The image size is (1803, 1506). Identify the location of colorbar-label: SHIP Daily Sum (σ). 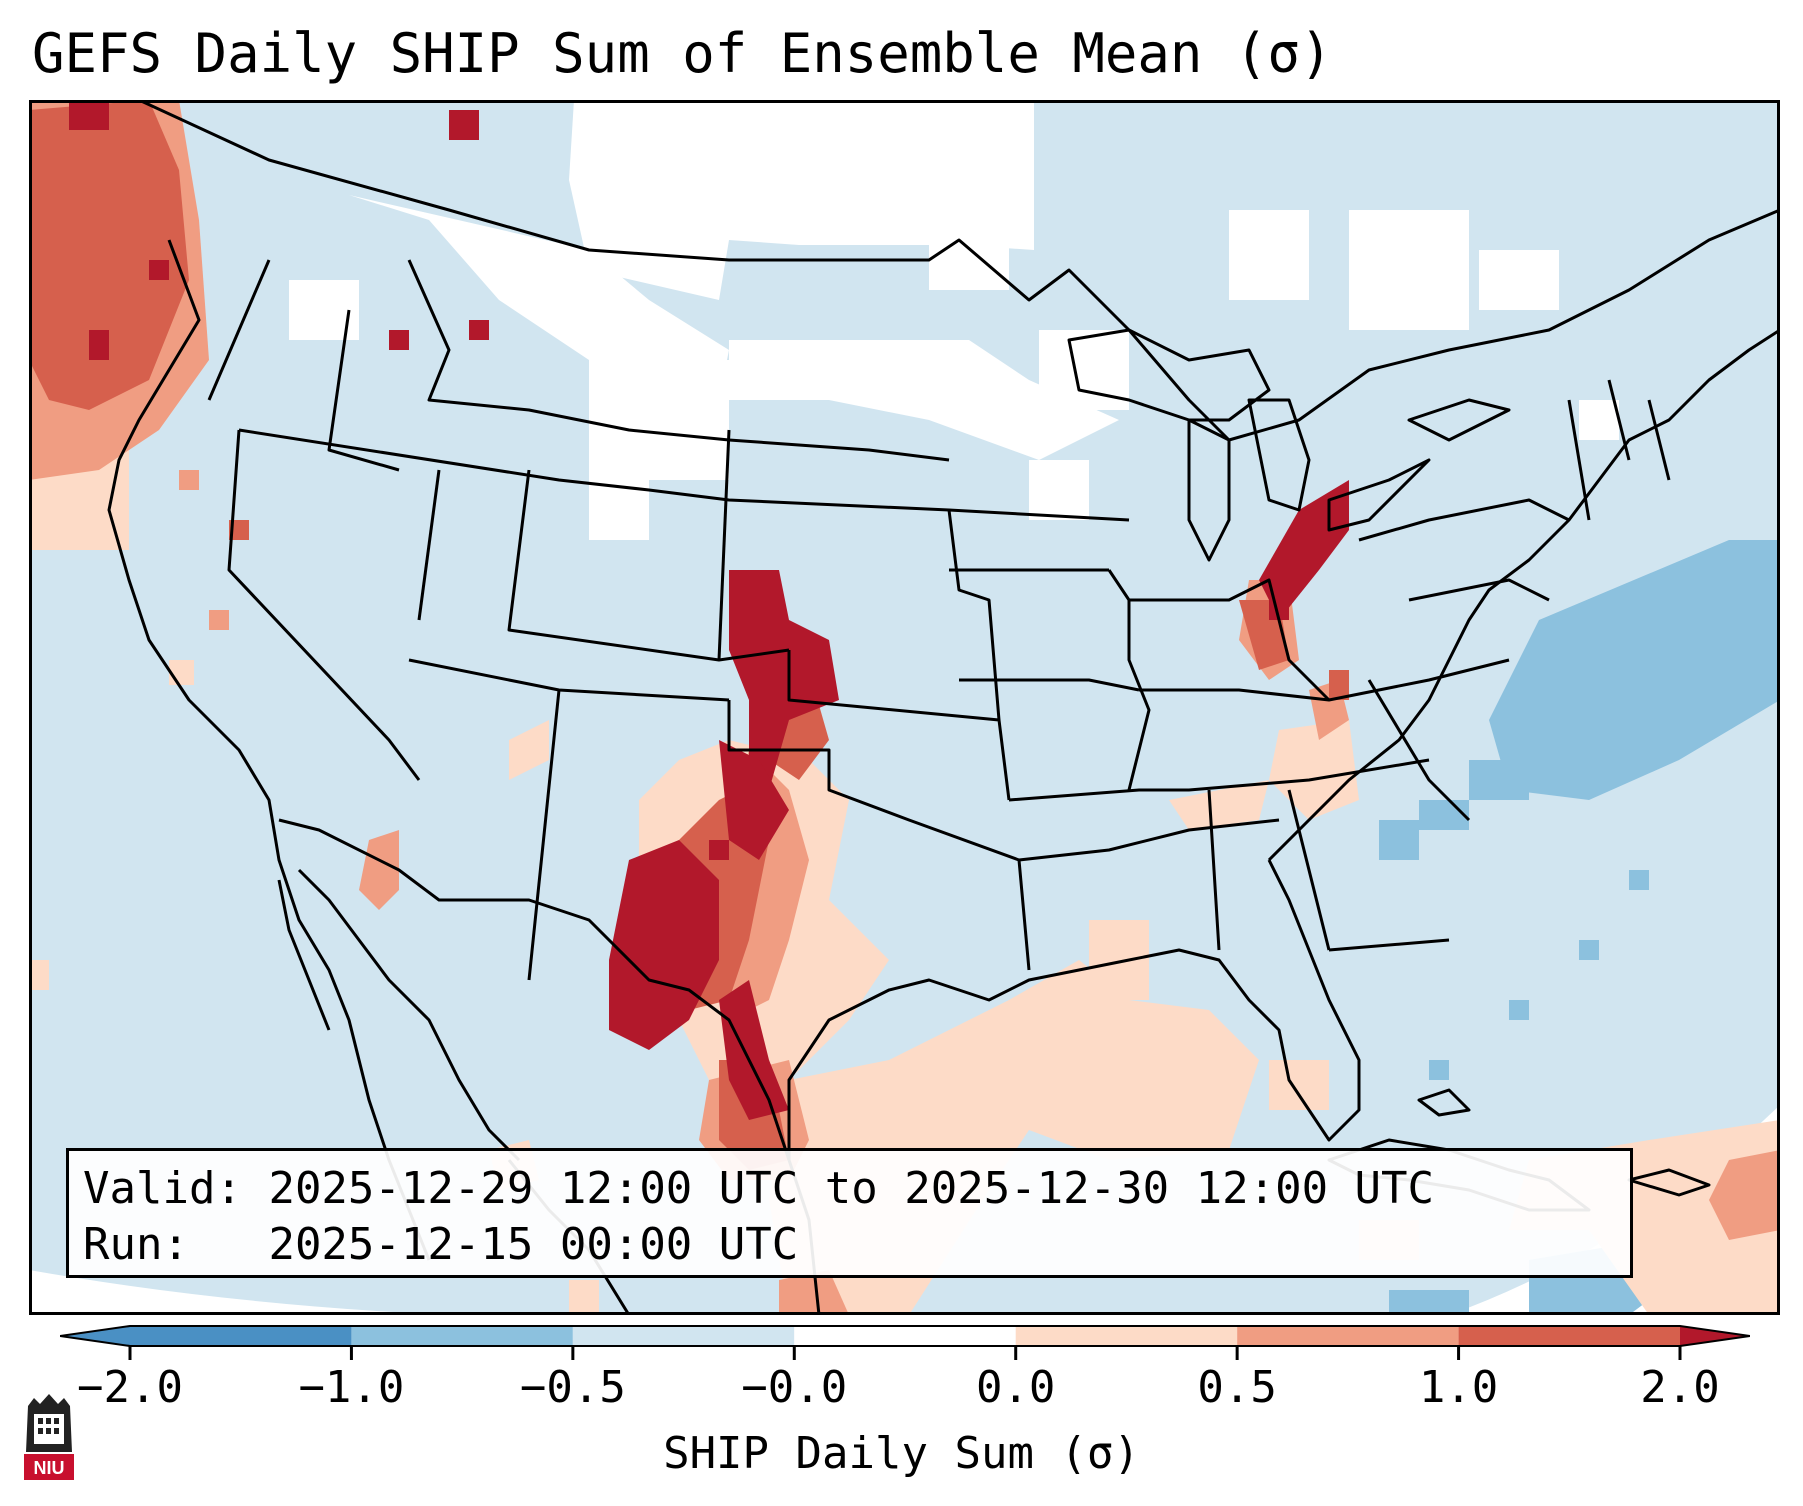
(901, 1453).